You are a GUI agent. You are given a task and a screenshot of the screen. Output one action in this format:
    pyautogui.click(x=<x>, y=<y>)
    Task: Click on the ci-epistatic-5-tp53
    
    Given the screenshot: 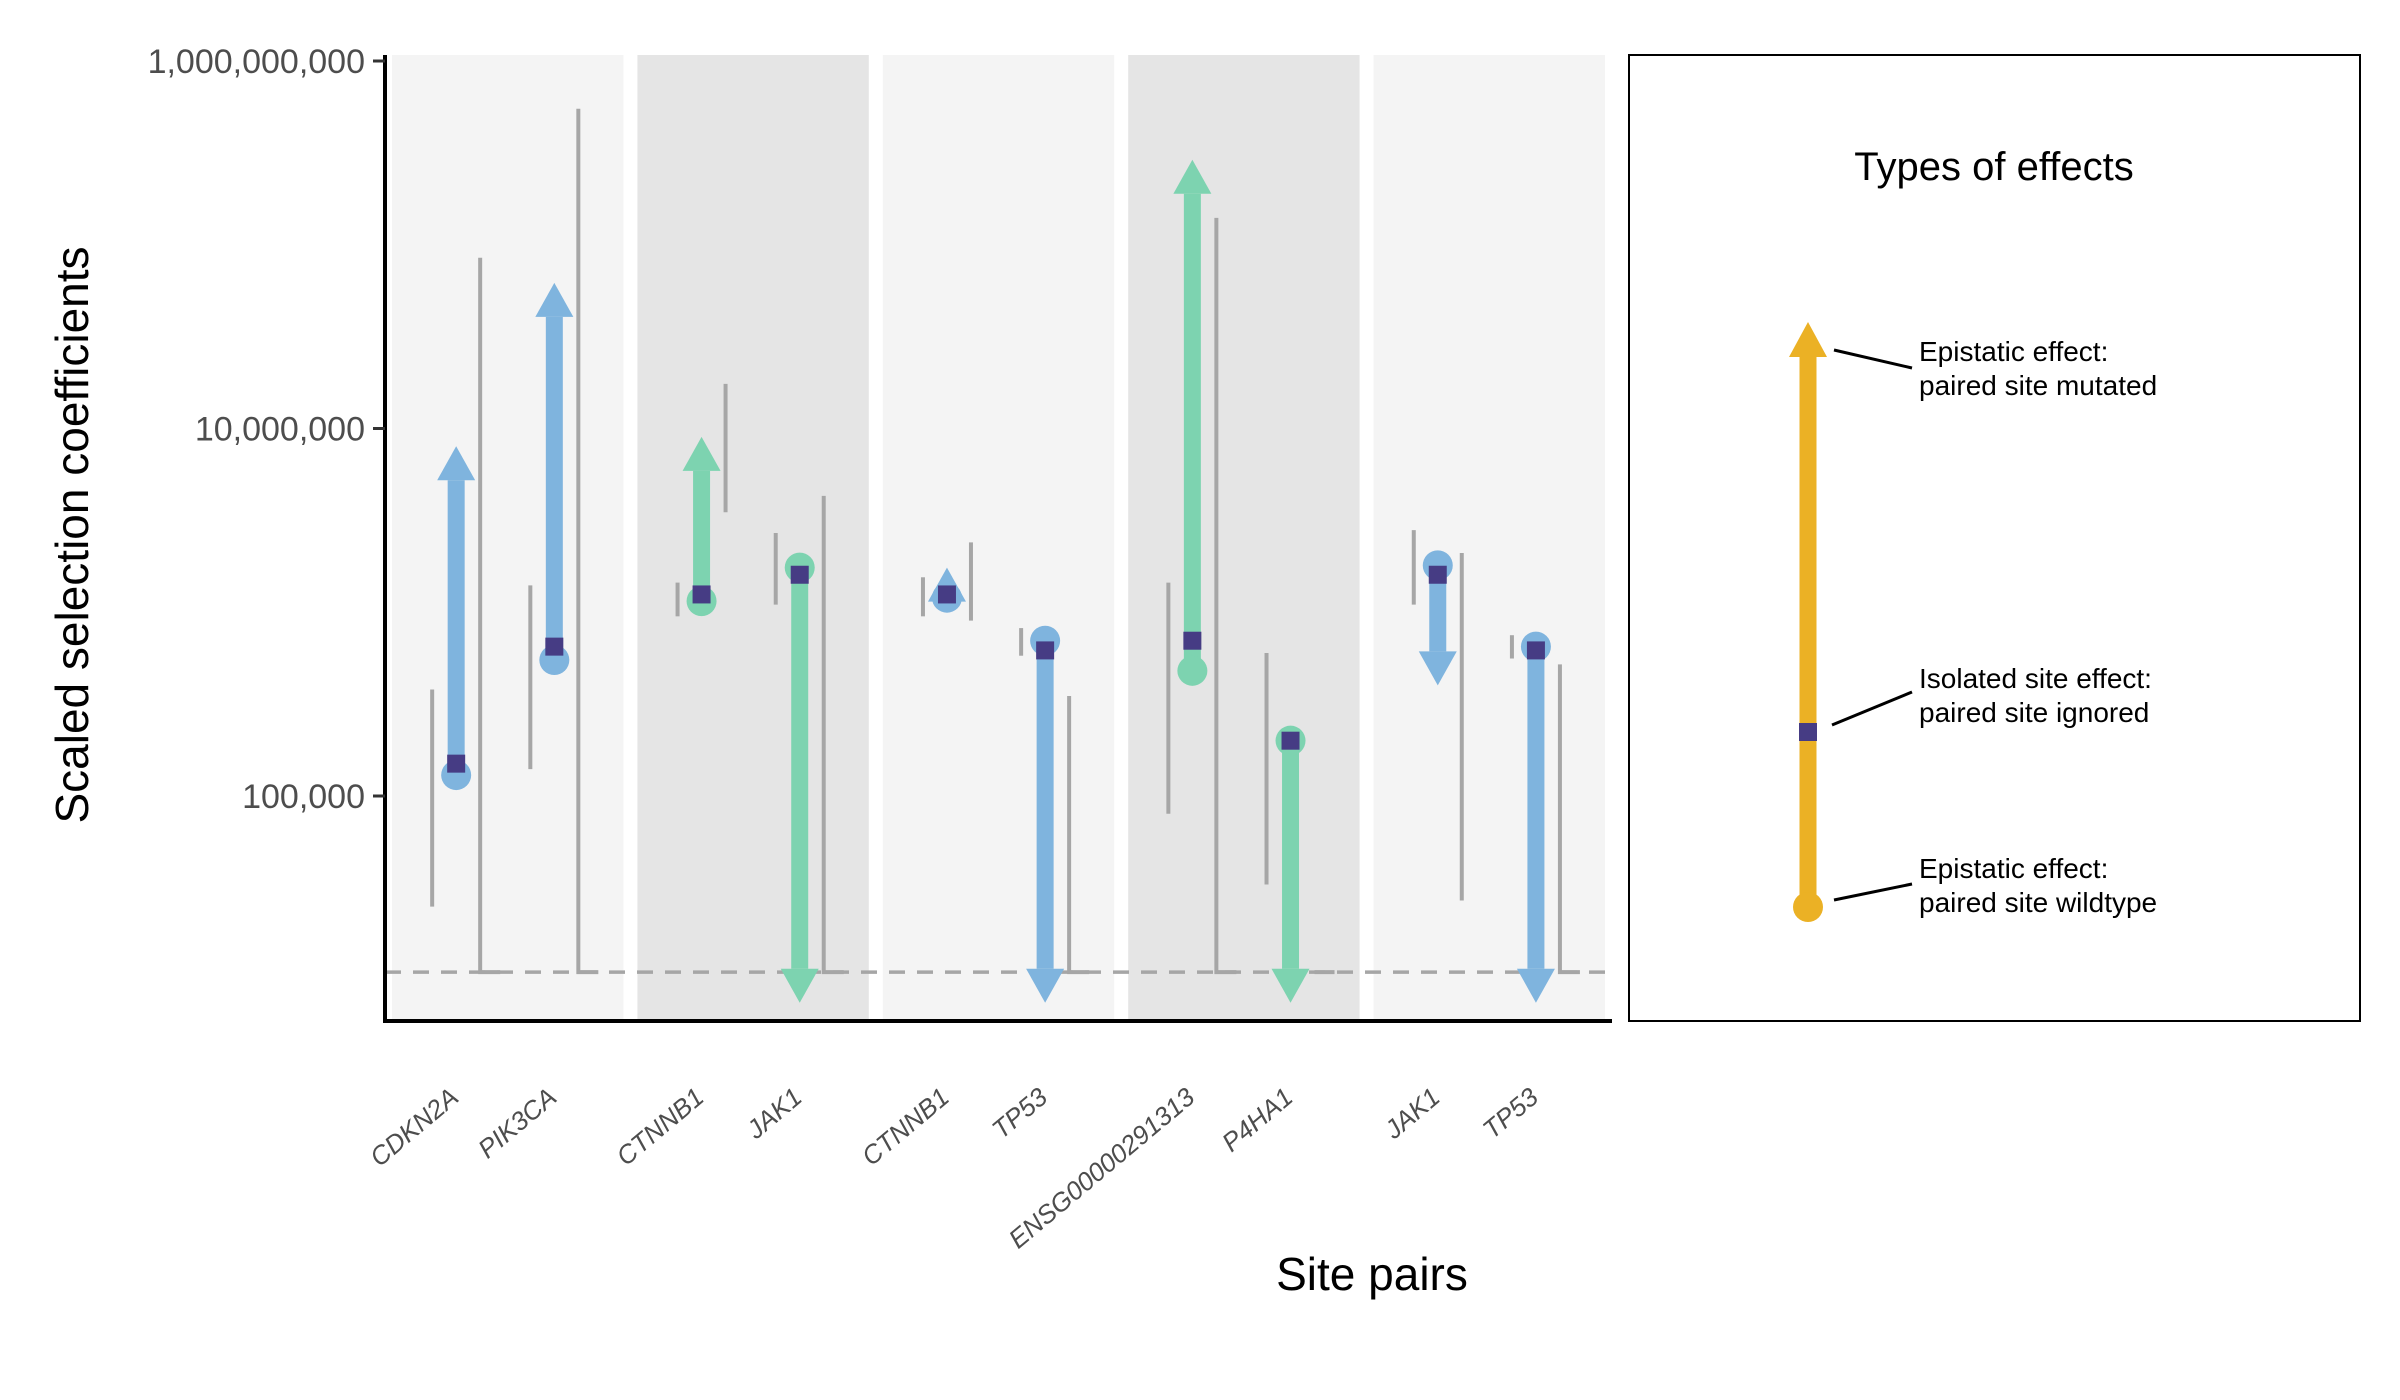 What is the action you would take?
    pyautogui.click(x=1568, y=819)
    